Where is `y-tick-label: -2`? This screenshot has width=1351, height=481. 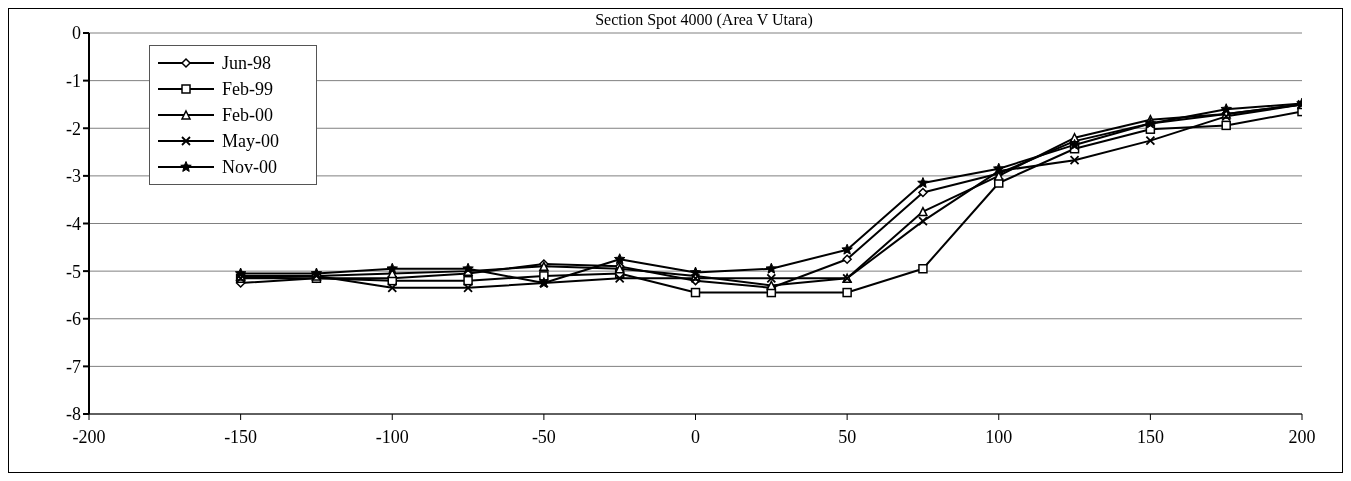 y-tick-label: -2 is located at coordinates (73, 128).